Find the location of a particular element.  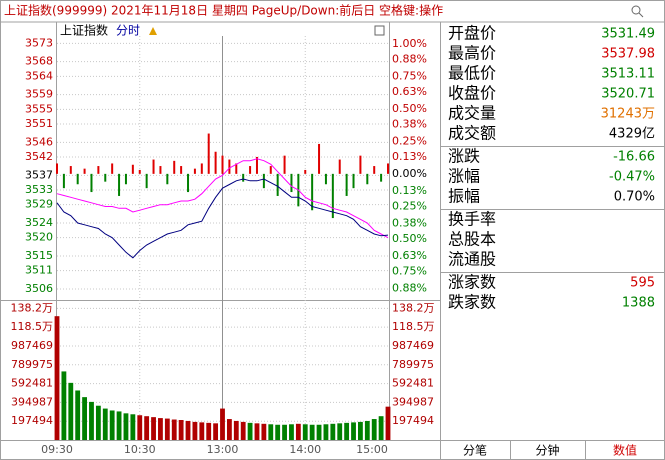

y-tick-label: 3533 is located at coordinates (39, 189).